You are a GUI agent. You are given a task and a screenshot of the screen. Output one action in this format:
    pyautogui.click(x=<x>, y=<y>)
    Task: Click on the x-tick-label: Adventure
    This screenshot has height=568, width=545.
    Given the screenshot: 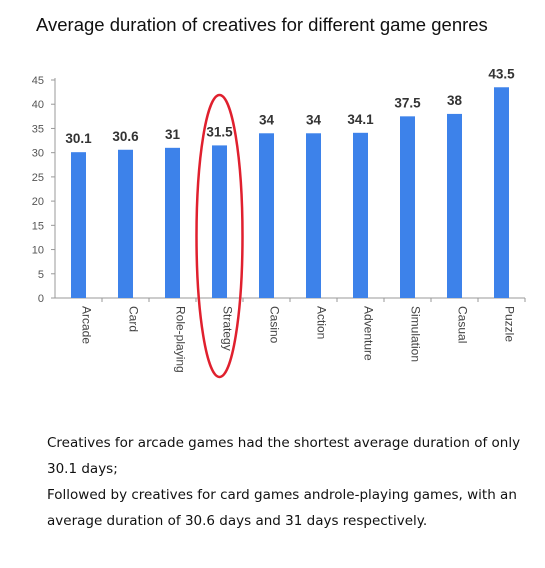 What is the action you would take?
    pyautogui.click(x=369, y=333)
    